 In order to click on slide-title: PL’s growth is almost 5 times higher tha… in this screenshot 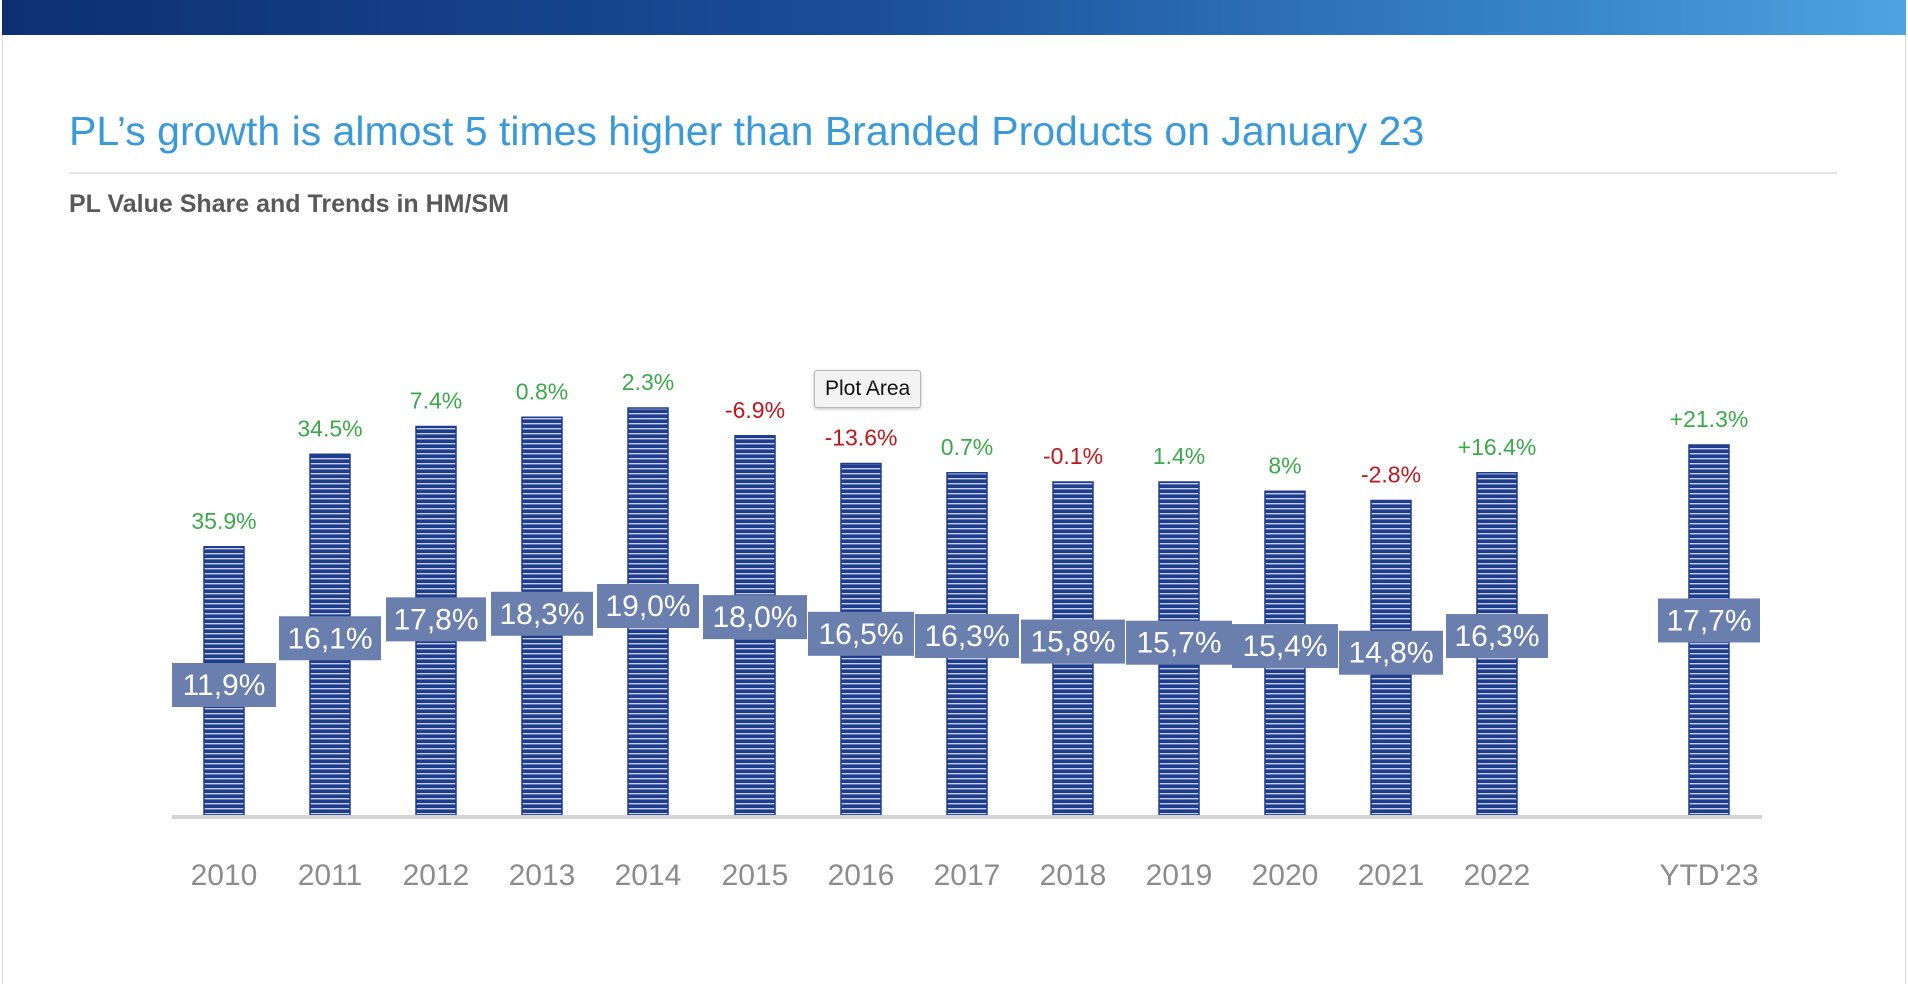, I will do `click(747, 131)`.